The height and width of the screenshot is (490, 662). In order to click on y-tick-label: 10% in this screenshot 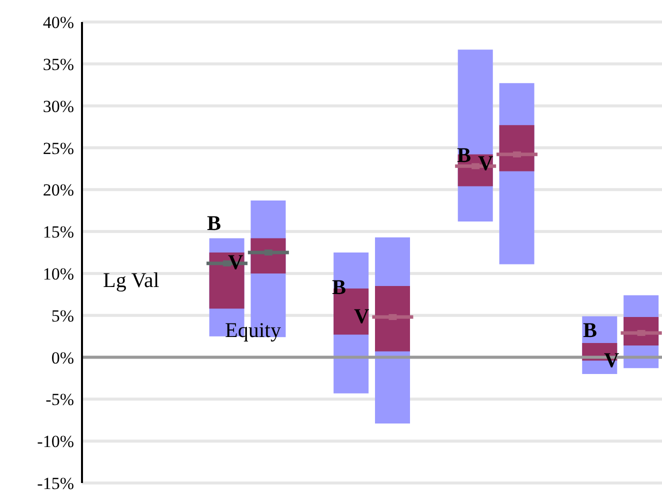, I will do `click(58, 274)`.